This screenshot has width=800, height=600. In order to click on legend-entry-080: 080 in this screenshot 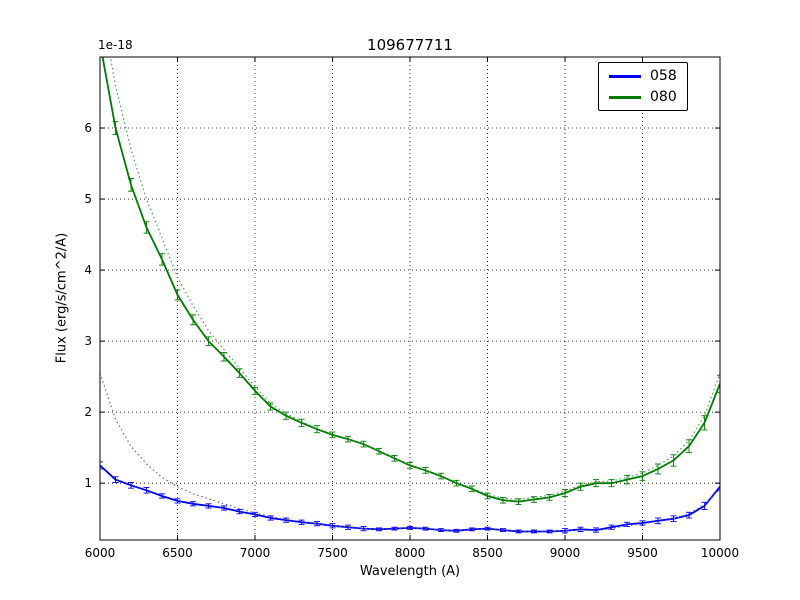, I will do `click(643, 97)`.